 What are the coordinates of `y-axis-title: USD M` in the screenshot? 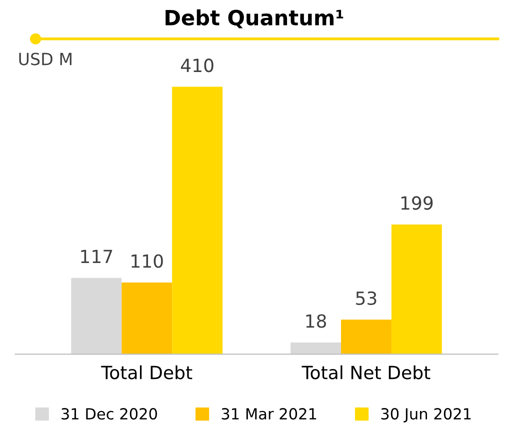 It's located at (45, 59).